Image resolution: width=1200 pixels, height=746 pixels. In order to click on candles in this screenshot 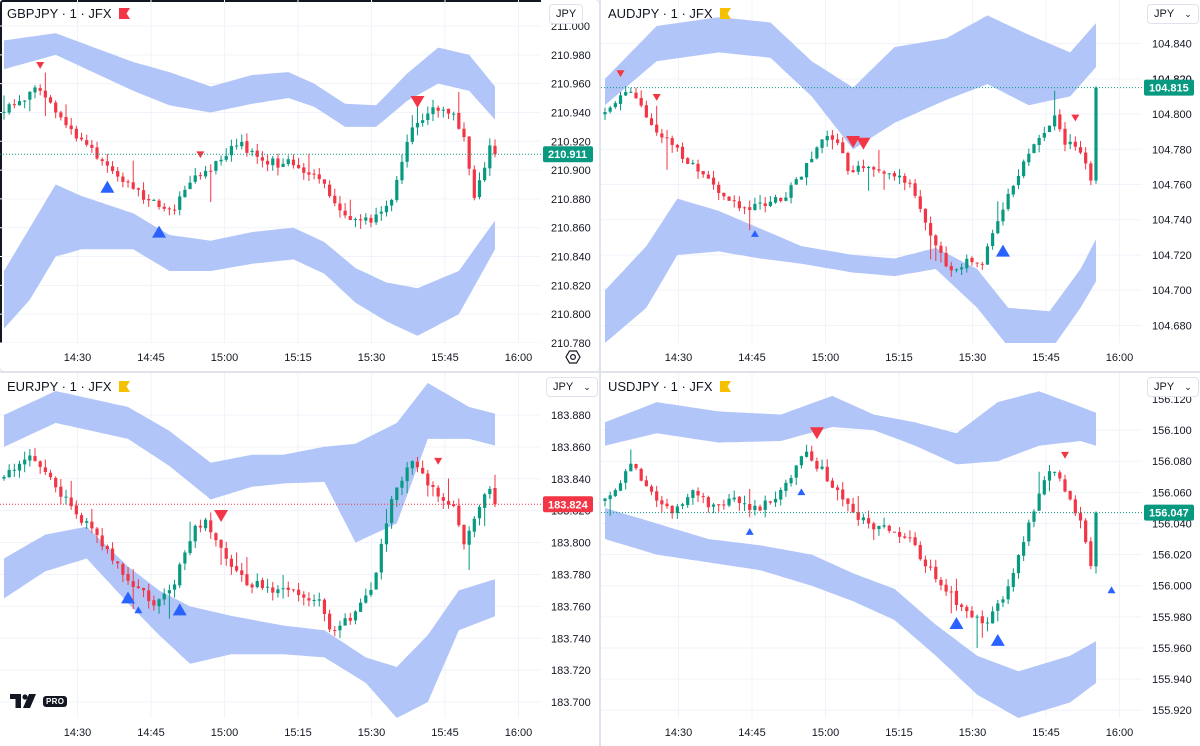, I will do `click(249, 543)`.